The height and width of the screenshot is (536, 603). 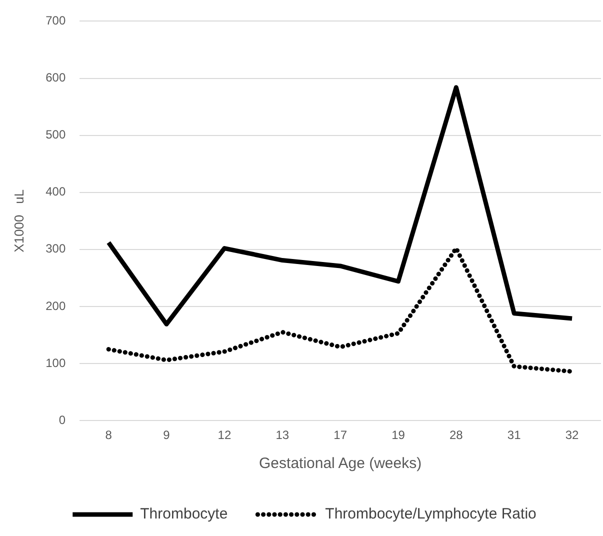 What do you see at coordinates (56, 135) in the screenshot?
I see `y-tick-label: 500` at bounding box center [56, 135].